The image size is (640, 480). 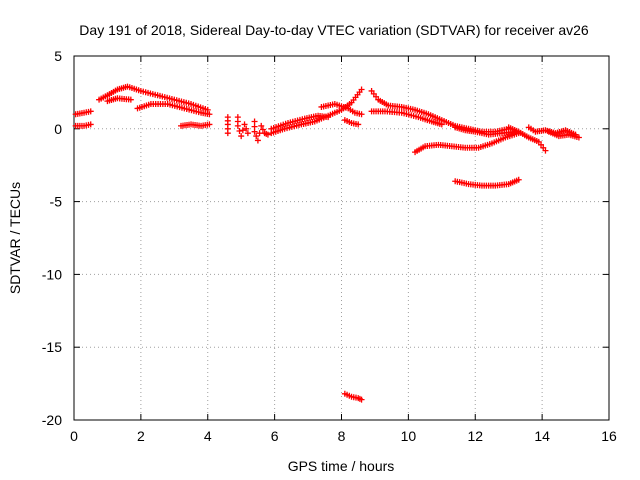 What do you see at coordinates (52, 274) in the screenshot?
I see `y-tick-label: -10` at bounding box center [52, 274].